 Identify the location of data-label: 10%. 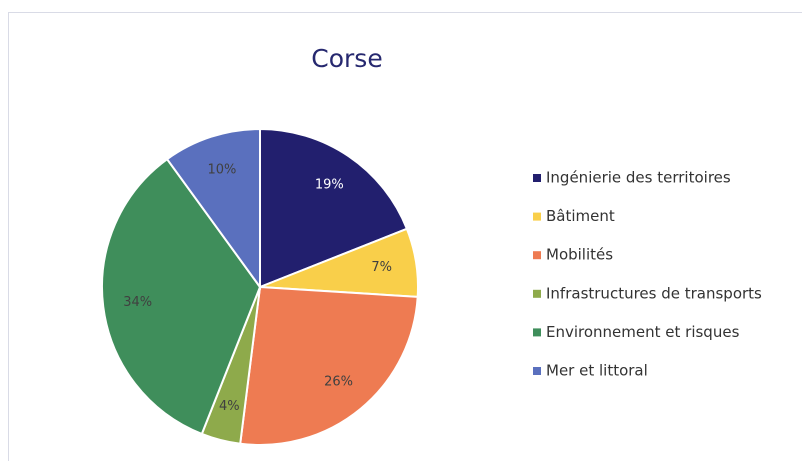
(221, 169).